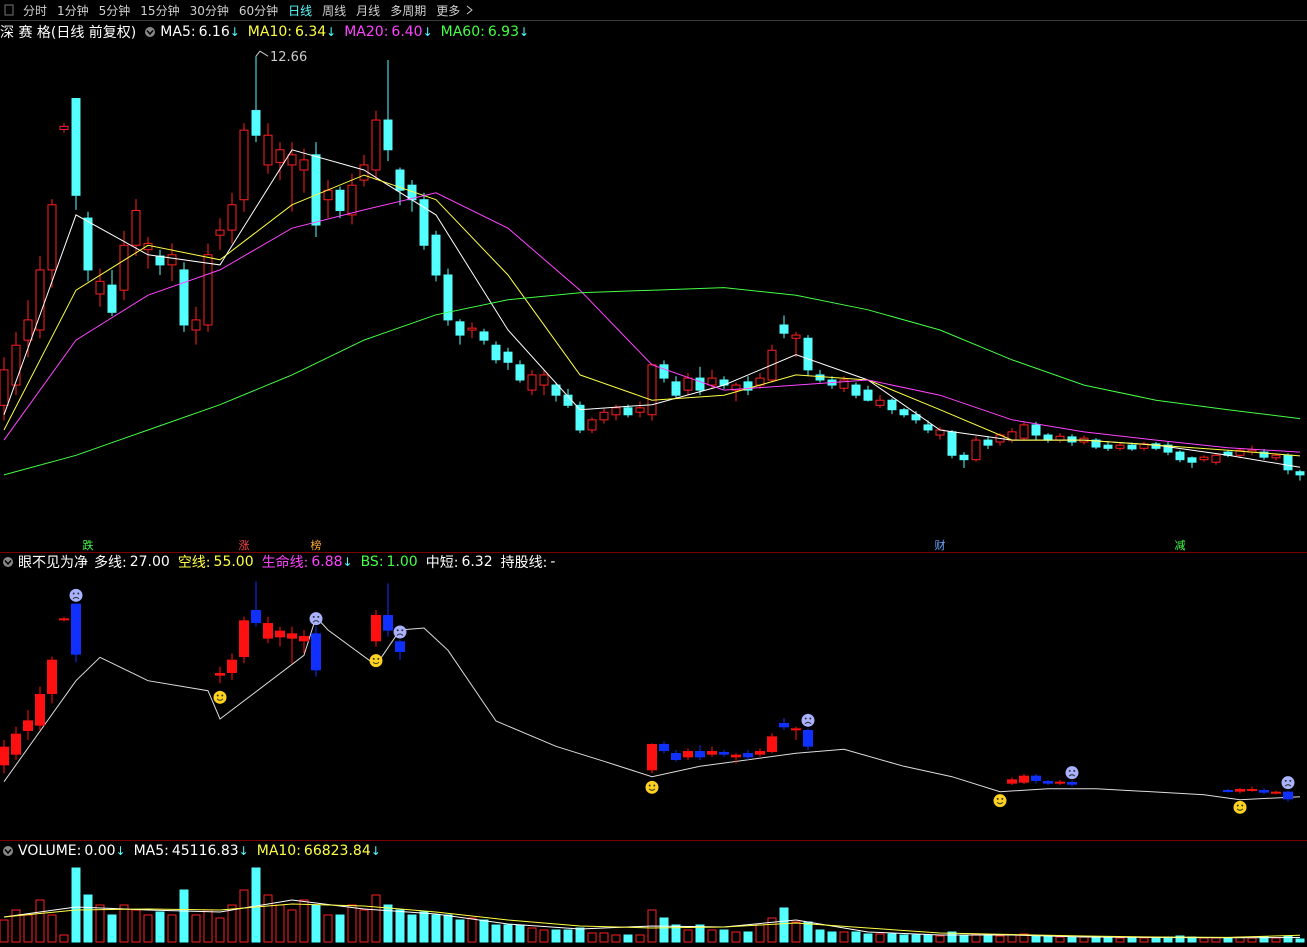 This screenshot has width=1307, height=947. What do you see at coordinates (470, 10) in the screenshot?
I see `more-chevron` at bounding box center [470, 10].